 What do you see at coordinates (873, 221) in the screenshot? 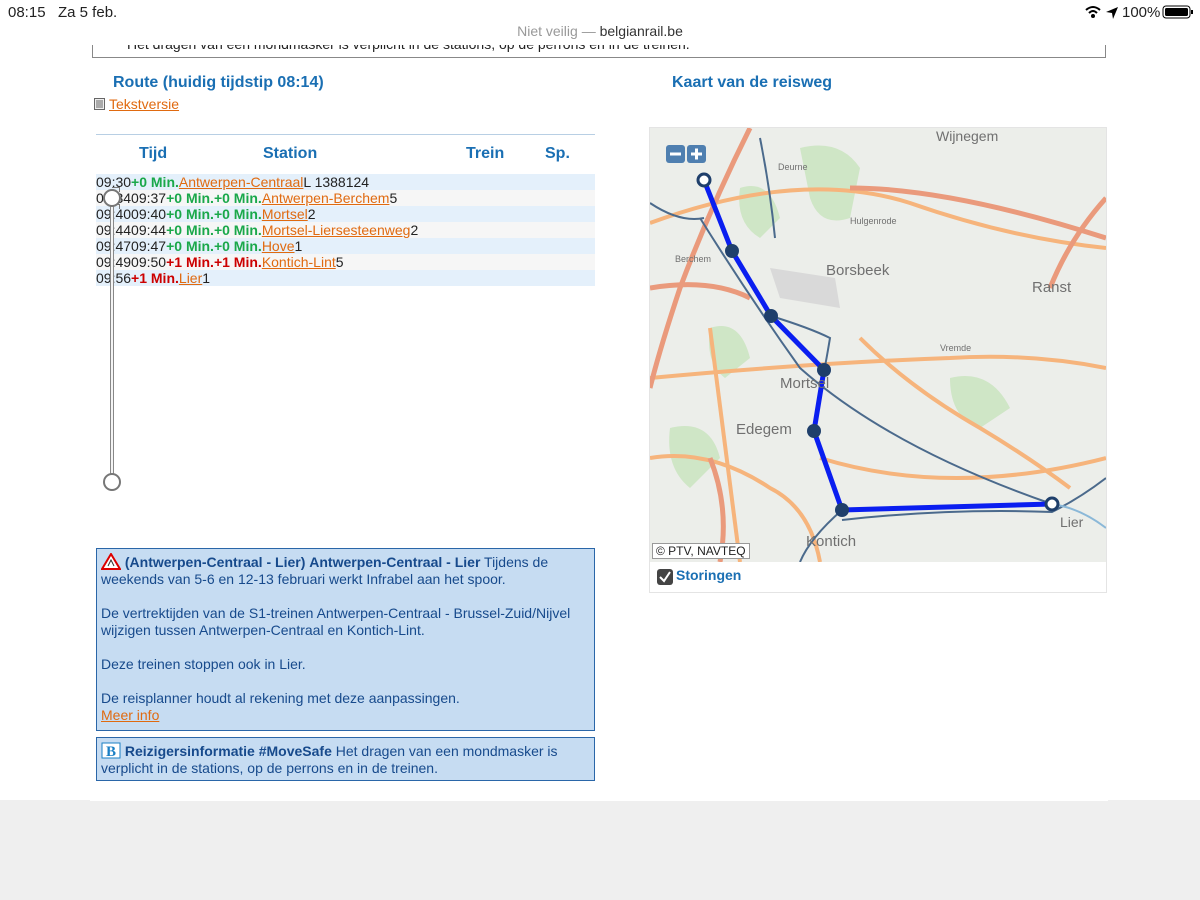
I see `map-label: Hulgenrode` at bounding box center [873, 221].